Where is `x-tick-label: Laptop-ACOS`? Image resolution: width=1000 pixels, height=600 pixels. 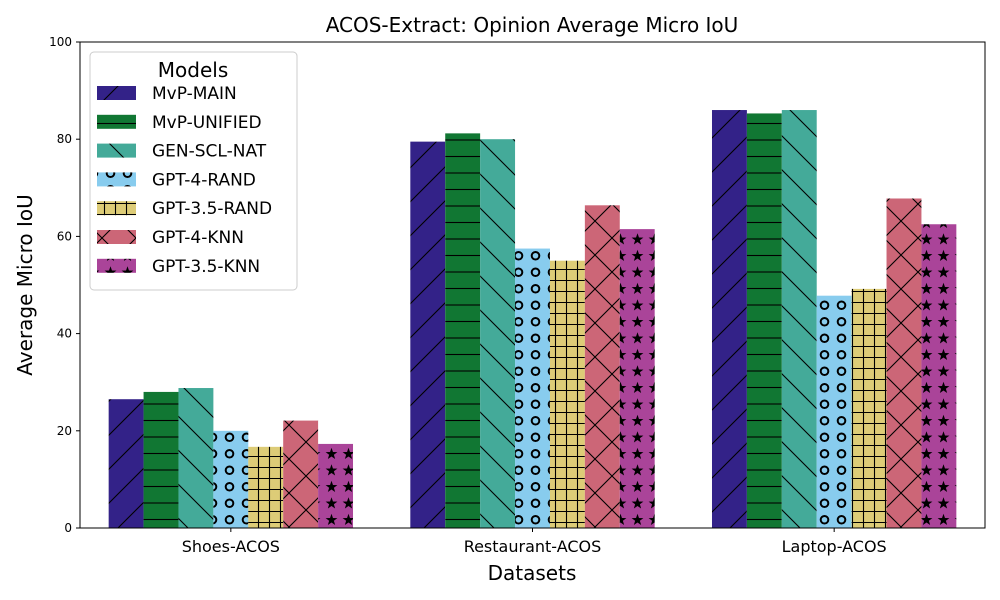
x-tick-label: Laptop-ACOS is located at coordinates (834, 546).